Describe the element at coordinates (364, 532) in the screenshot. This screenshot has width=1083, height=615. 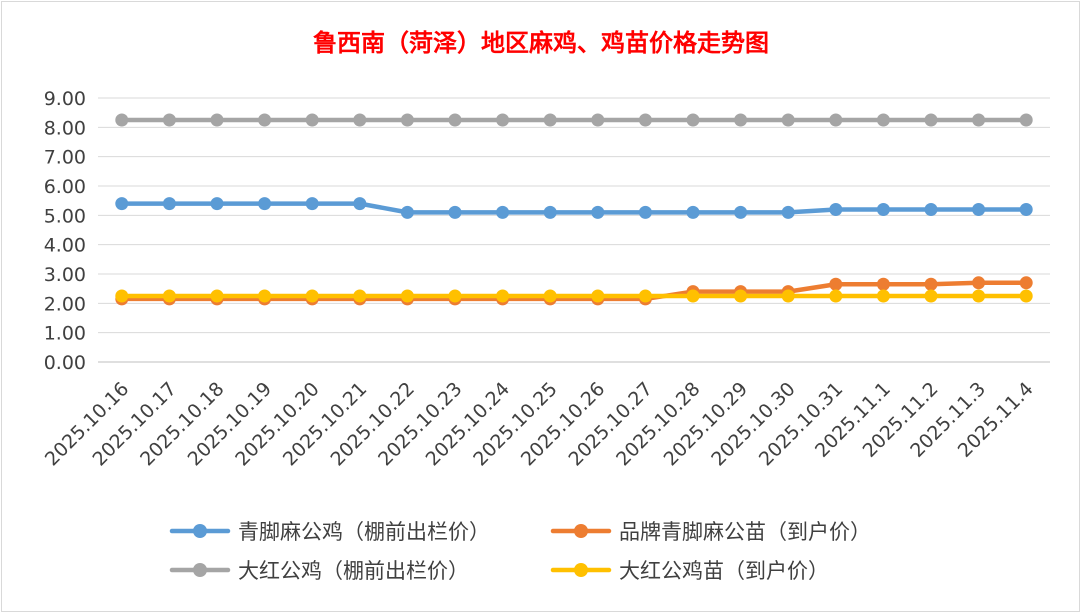
I see `legend-label: 青脚麻公鸡（棚前出栏价）` at that location.